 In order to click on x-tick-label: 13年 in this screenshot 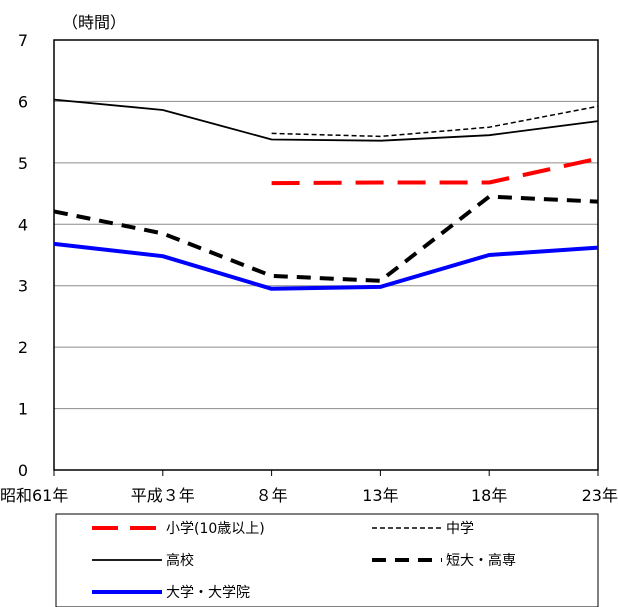, I will do `click(380, 495)`.